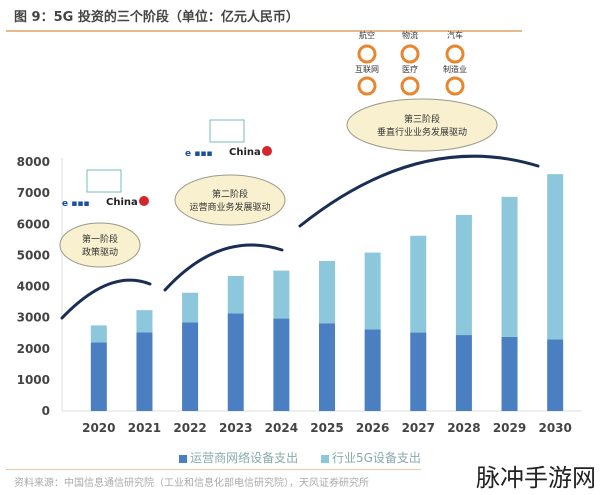 The width and height of the screenshot is (600, 495). I want to click on industry-label: 互联网, so click(367, 69).